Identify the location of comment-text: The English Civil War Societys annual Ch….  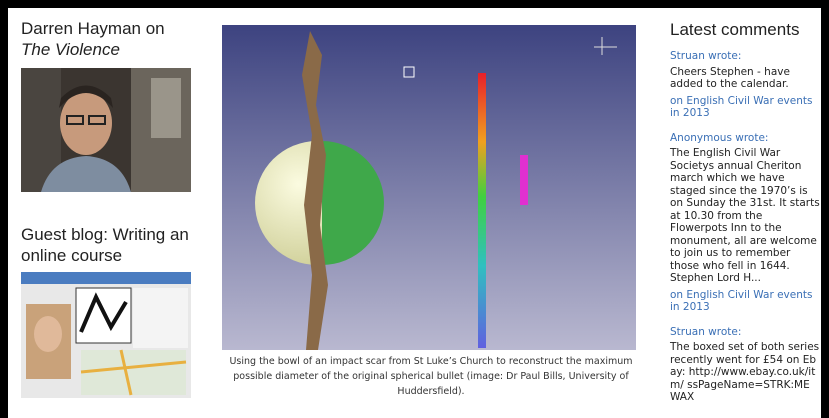
(745, 215).